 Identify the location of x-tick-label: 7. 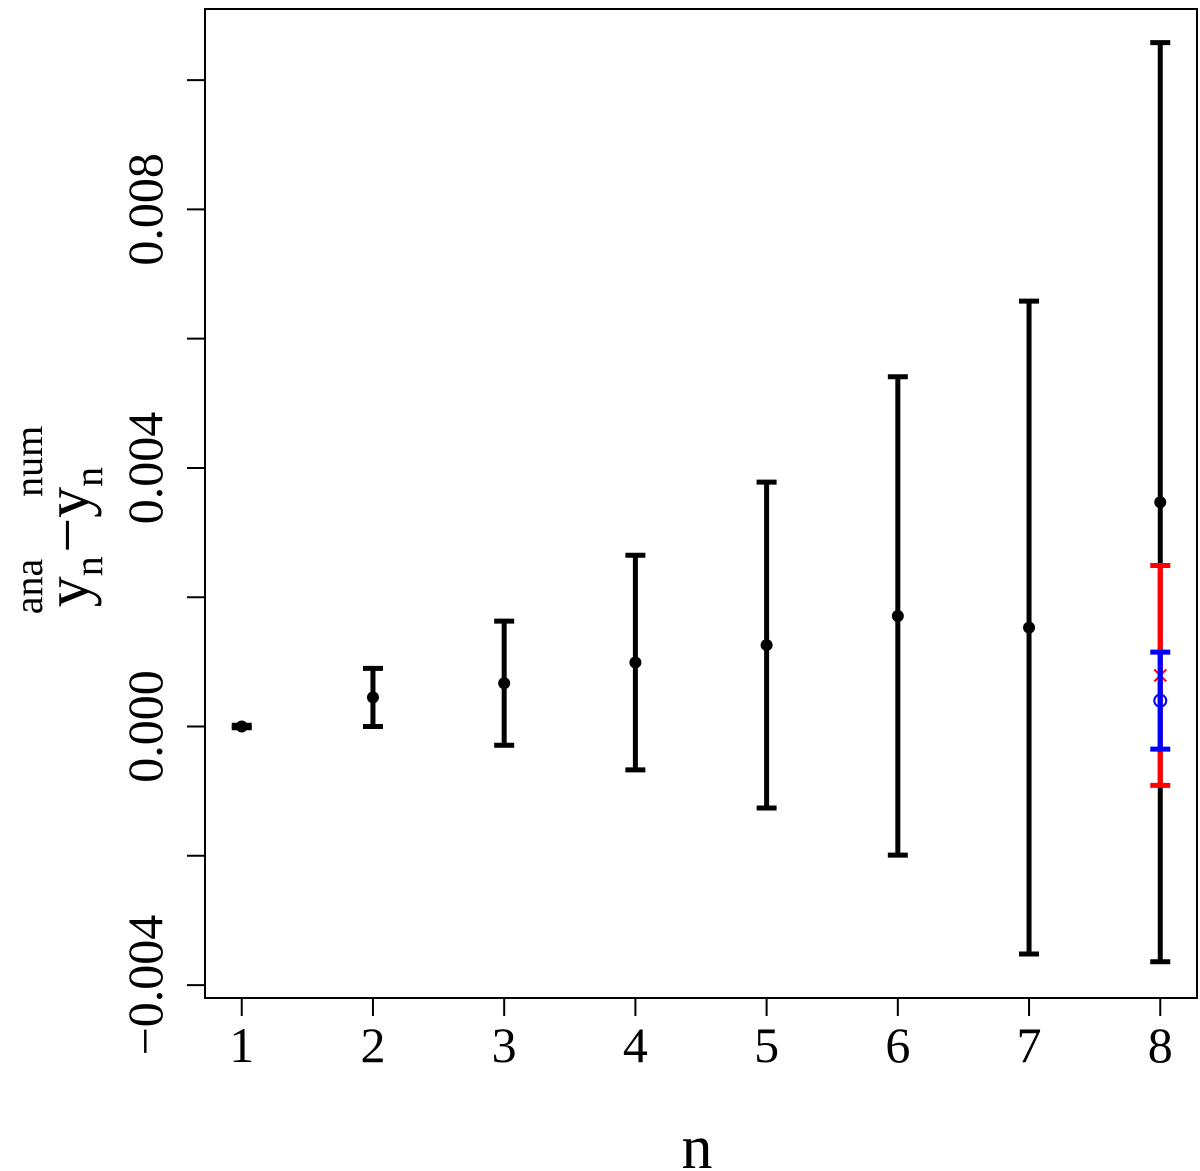
(1029, 1045).